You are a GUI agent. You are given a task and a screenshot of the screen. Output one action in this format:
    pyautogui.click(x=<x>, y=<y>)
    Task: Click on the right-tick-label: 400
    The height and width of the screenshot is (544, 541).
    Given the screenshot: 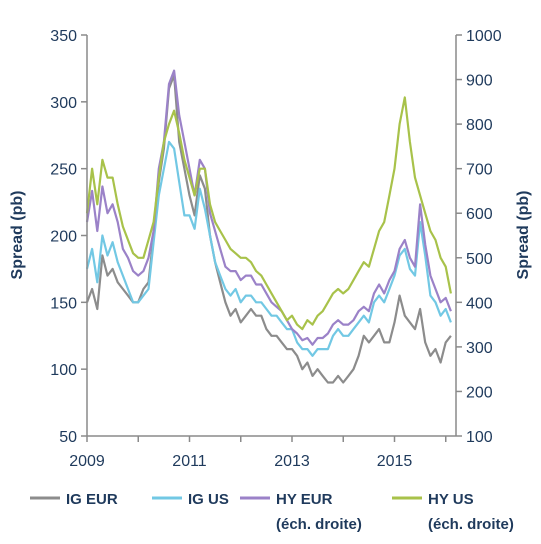 What is the action you would take?
    pyautogui.click(x=479, y=303)
    